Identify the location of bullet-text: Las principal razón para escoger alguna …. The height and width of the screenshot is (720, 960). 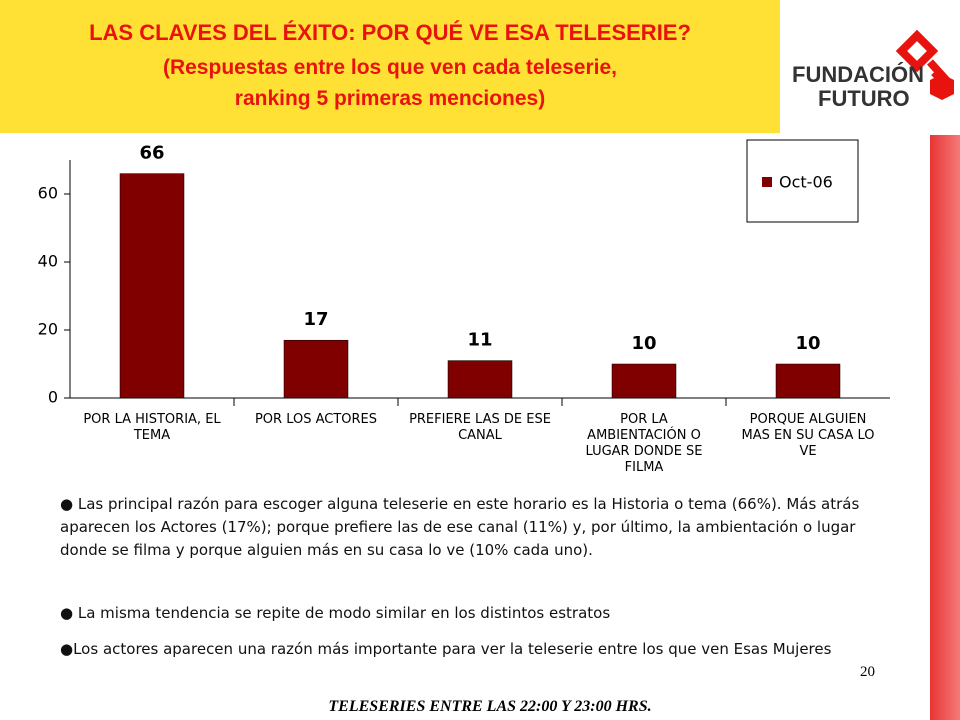
(460, 527).